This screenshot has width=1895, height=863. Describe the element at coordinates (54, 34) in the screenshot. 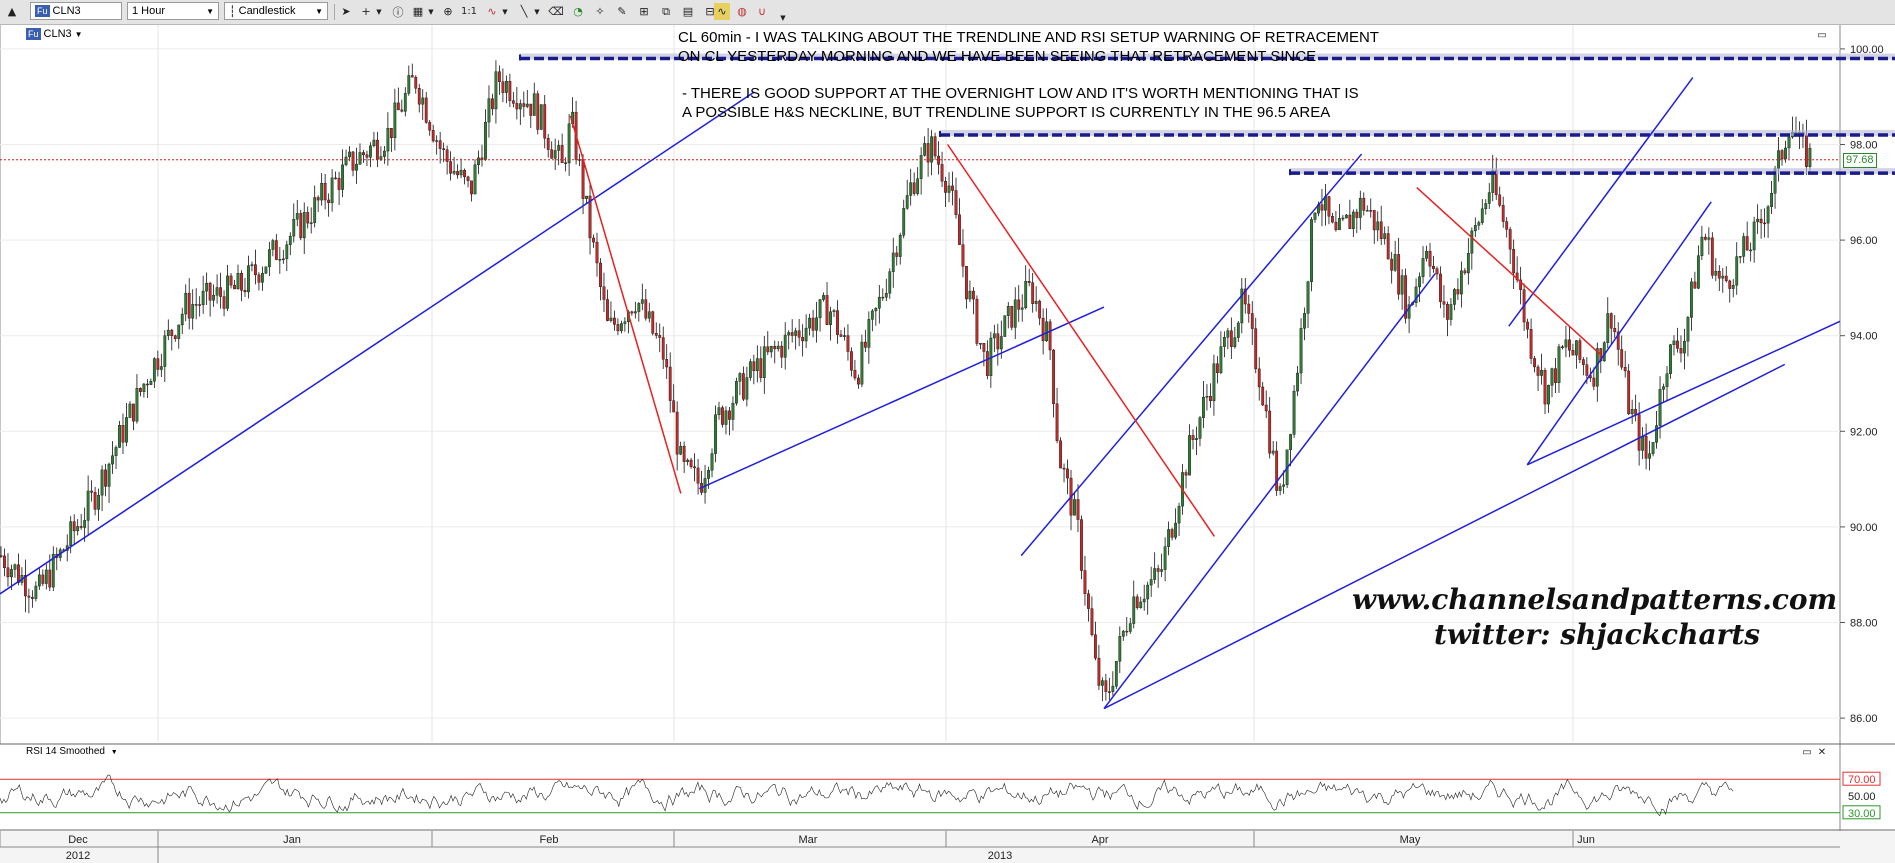

I see `chart-symbol-tag: Fu CLN3 ▼` at that location.